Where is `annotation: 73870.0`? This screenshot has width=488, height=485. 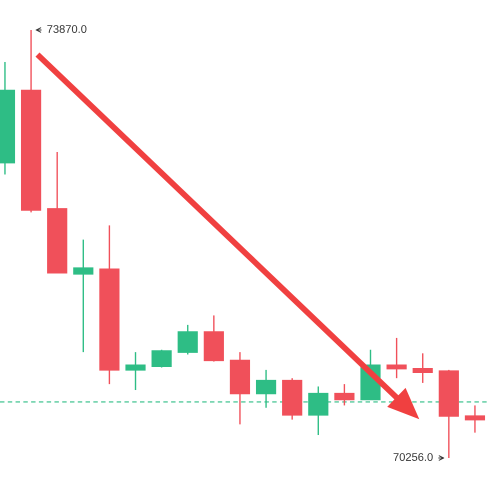
annotation: 73870.0 is located at coordinates (66, 29).